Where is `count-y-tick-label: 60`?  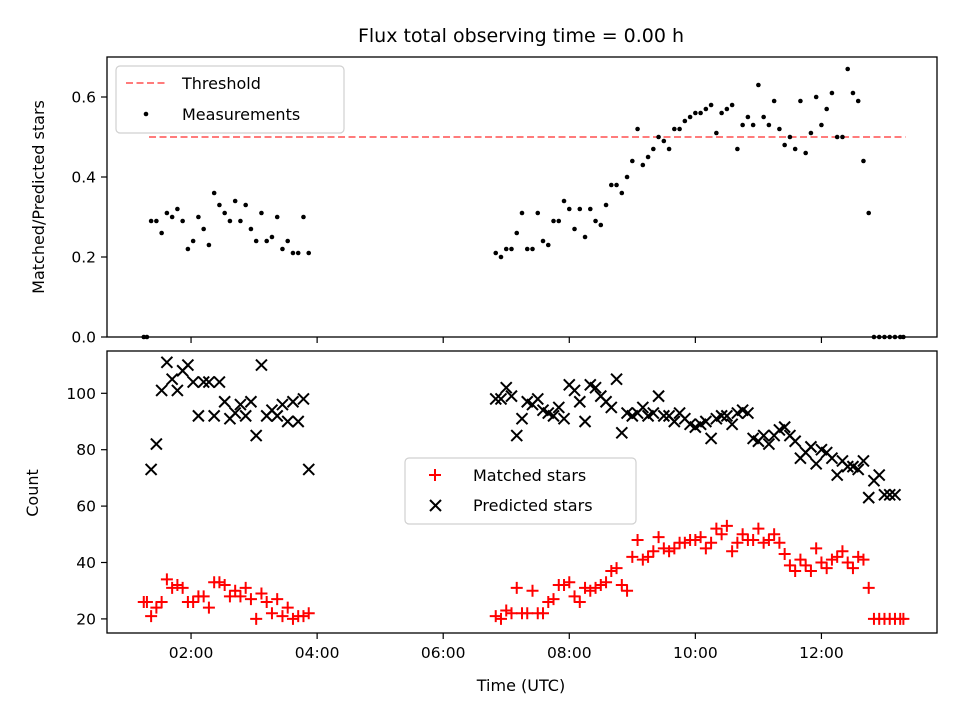 count-y-tick-label: 60 is located at coordinates (86, 507).